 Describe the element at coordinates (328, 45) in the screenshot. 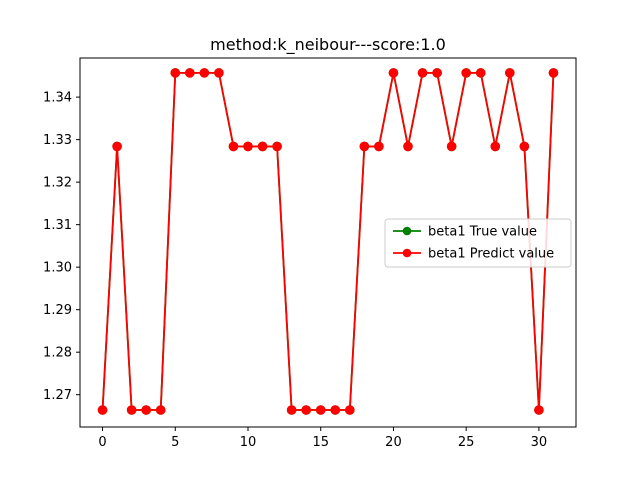

I see `chart-title: method:k_neibour---score:1.0` at that location.